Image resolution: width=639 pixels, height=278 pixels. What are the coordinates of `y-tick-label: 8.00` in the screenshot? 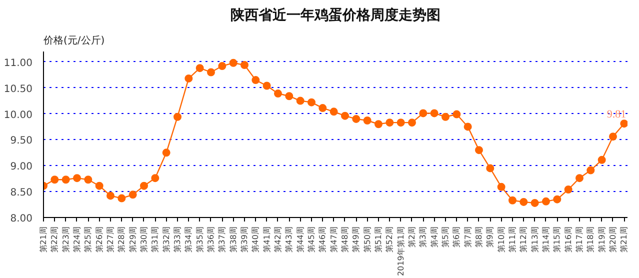 It's located at (21, 219).